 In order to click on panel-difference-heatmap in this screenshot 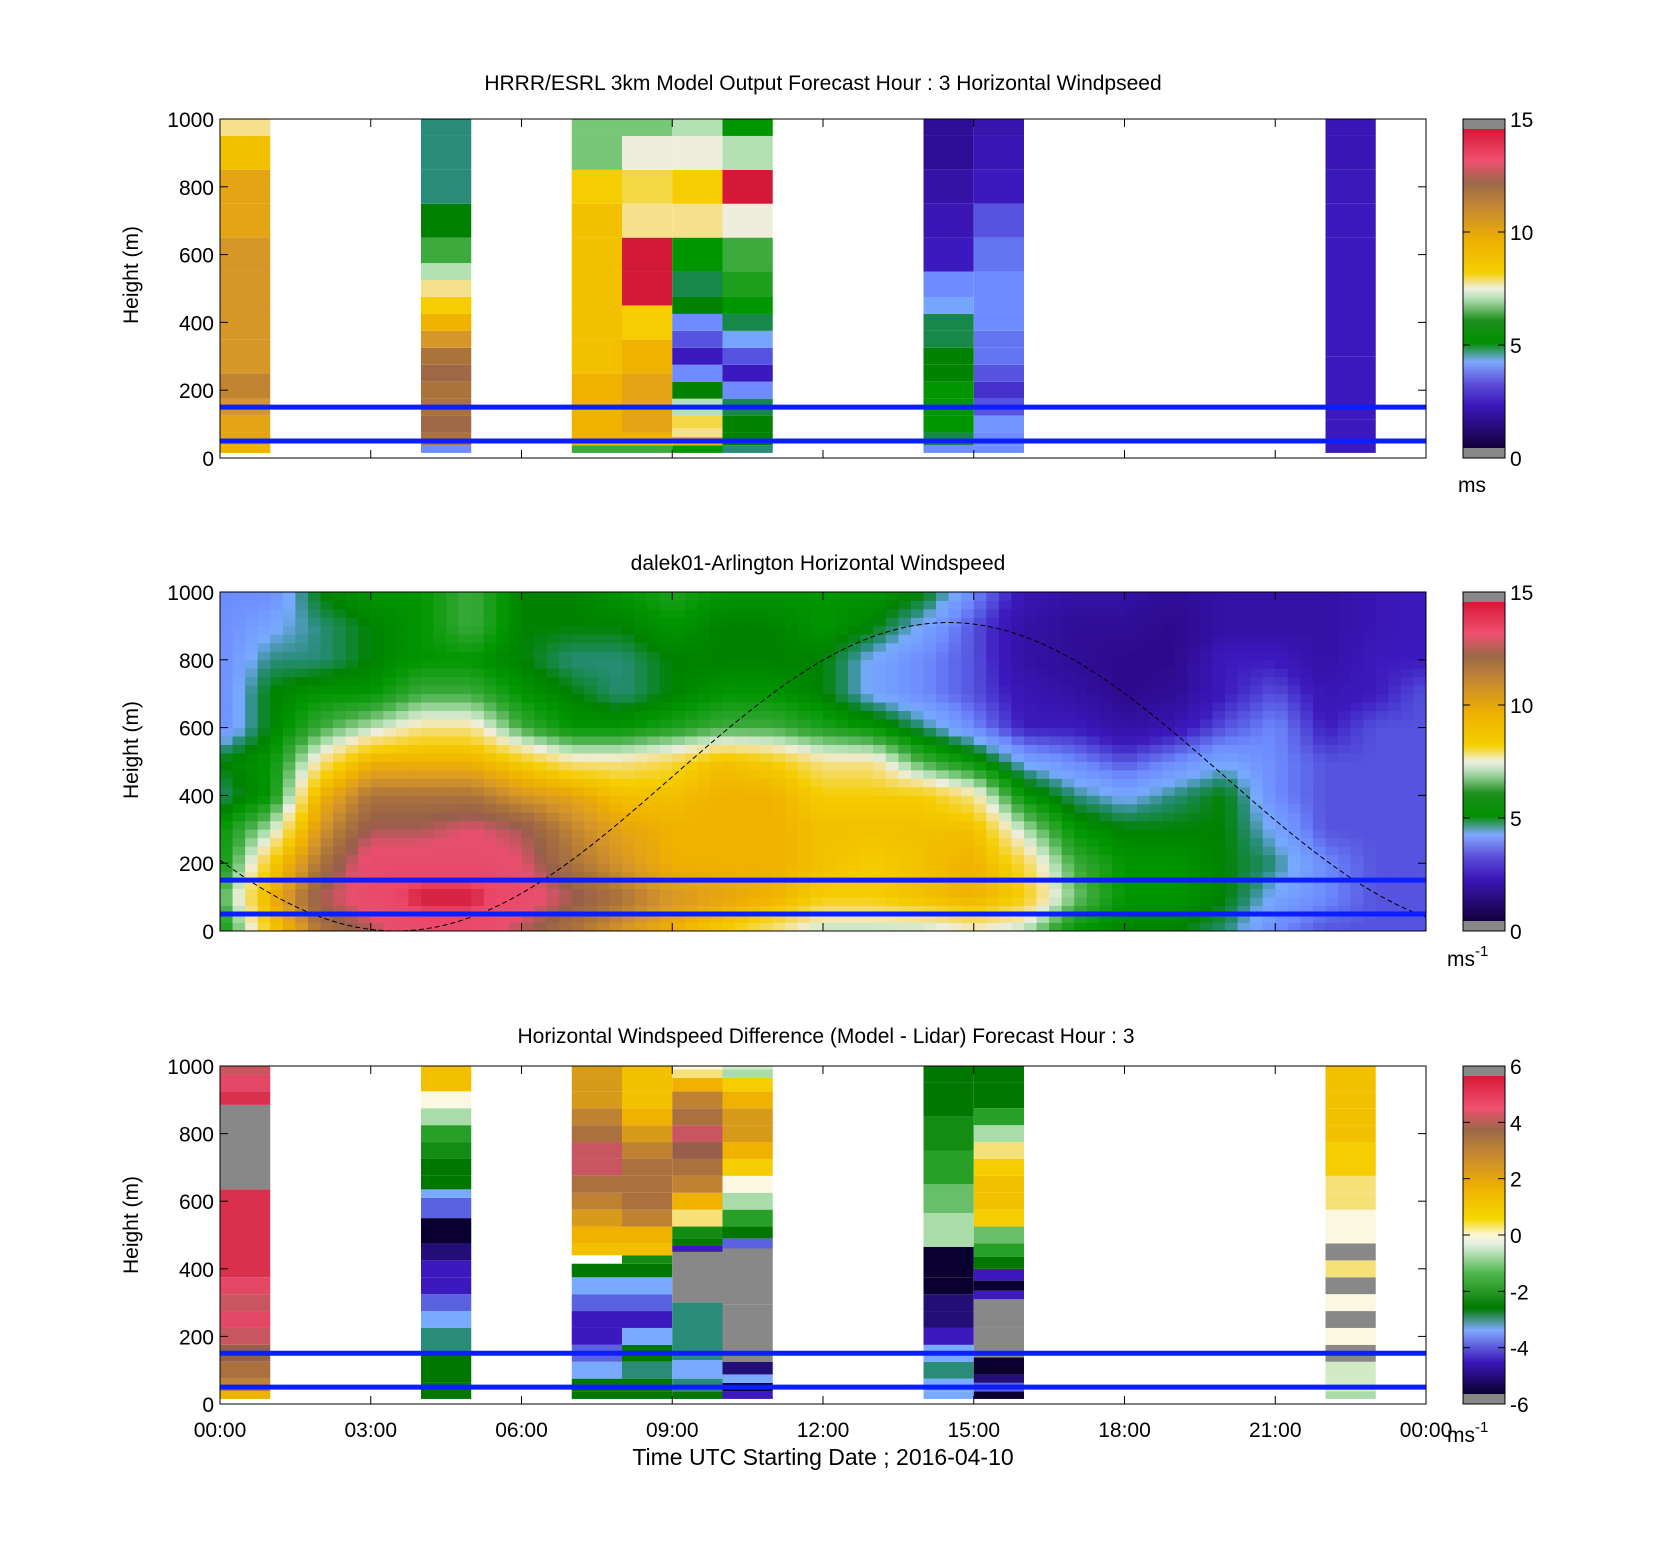, I will do `click(798, 1232)`.